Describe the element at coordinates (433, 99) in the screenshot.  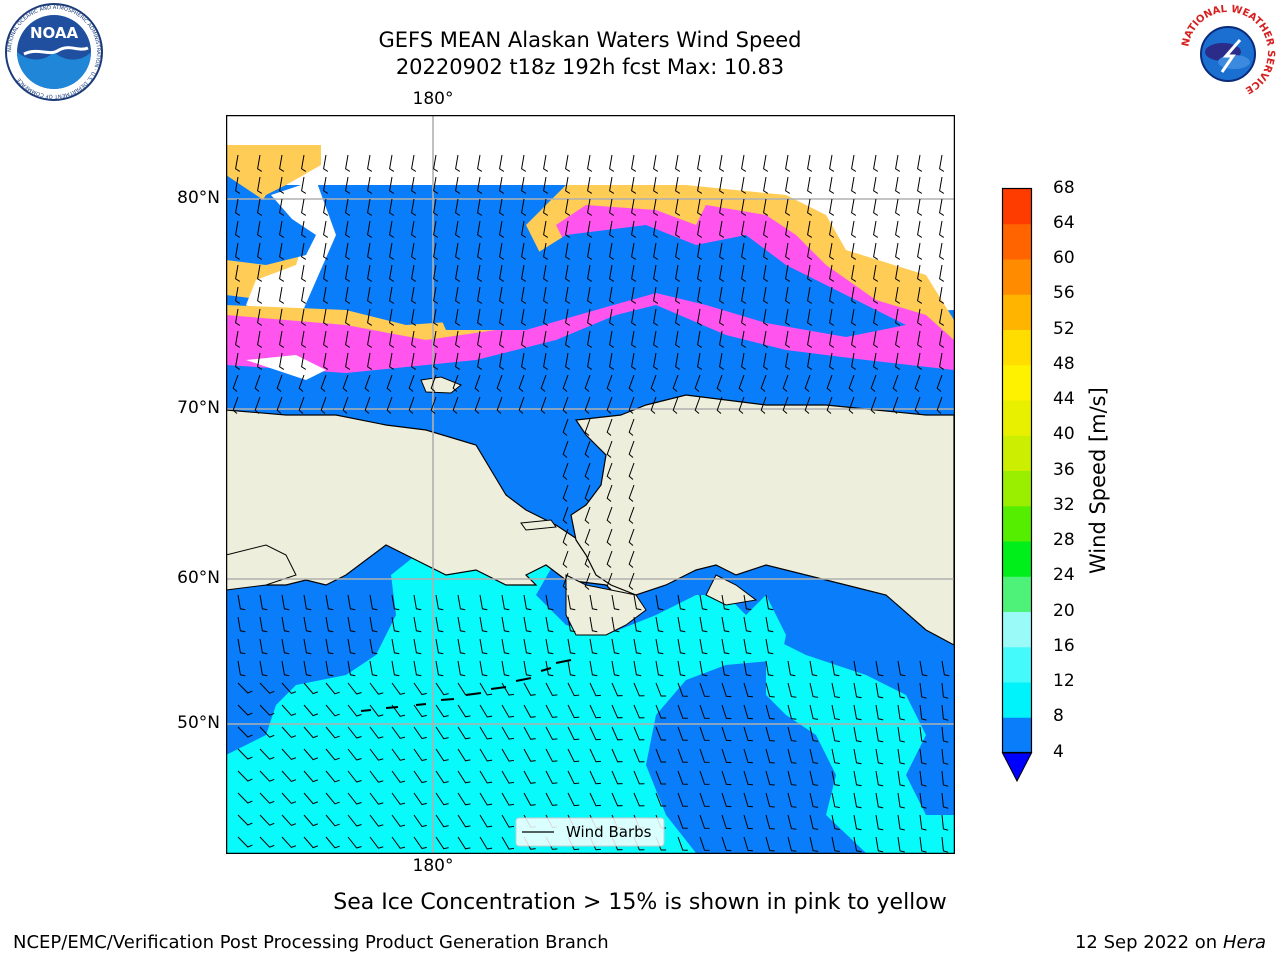
I see `lon-label-top: 180°` at that location.